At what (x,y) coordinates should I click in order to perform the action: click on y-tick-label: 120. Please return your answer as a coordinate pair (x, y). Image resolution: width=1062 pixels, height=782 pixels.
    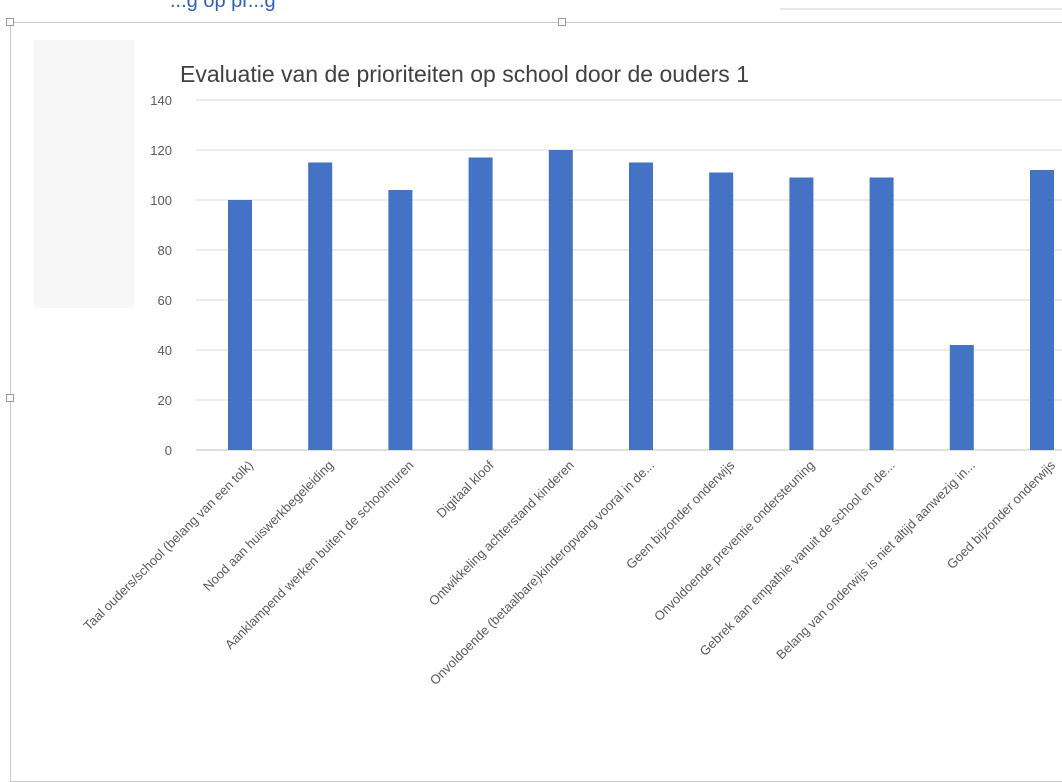
    Looking at the image, I should click on (161, 150).